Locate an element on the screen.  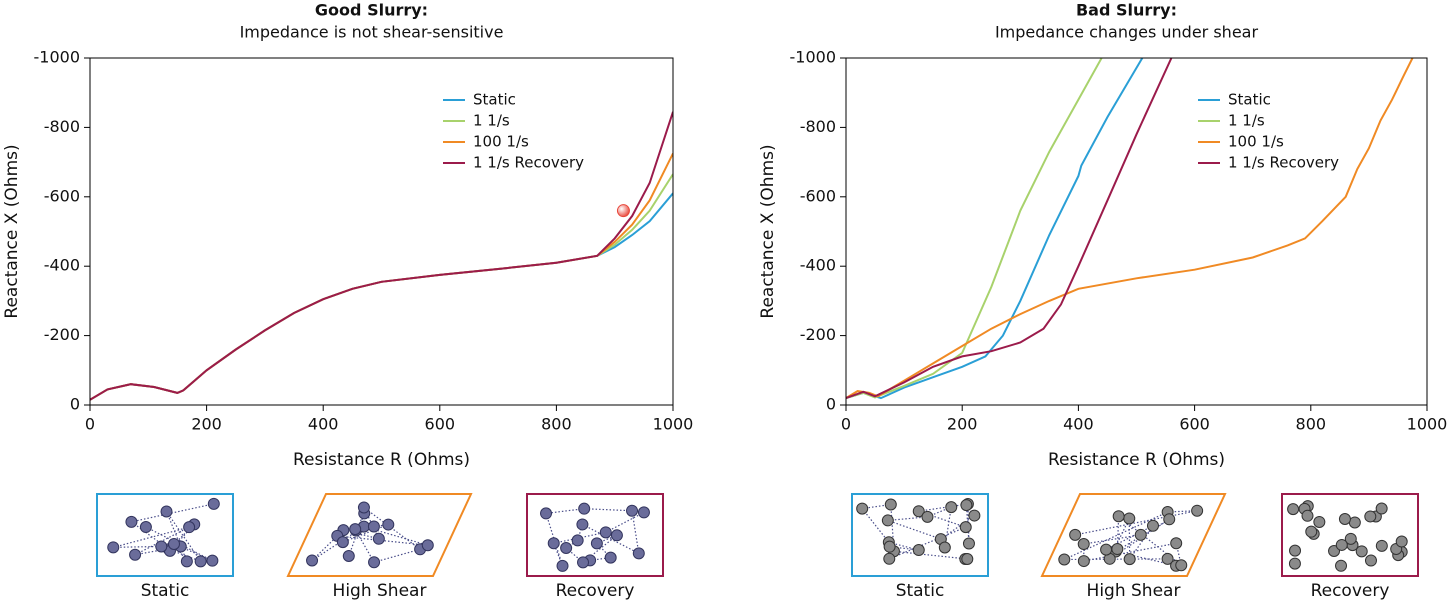
y-tick-label: -200 is located at coordinates (62, 334).